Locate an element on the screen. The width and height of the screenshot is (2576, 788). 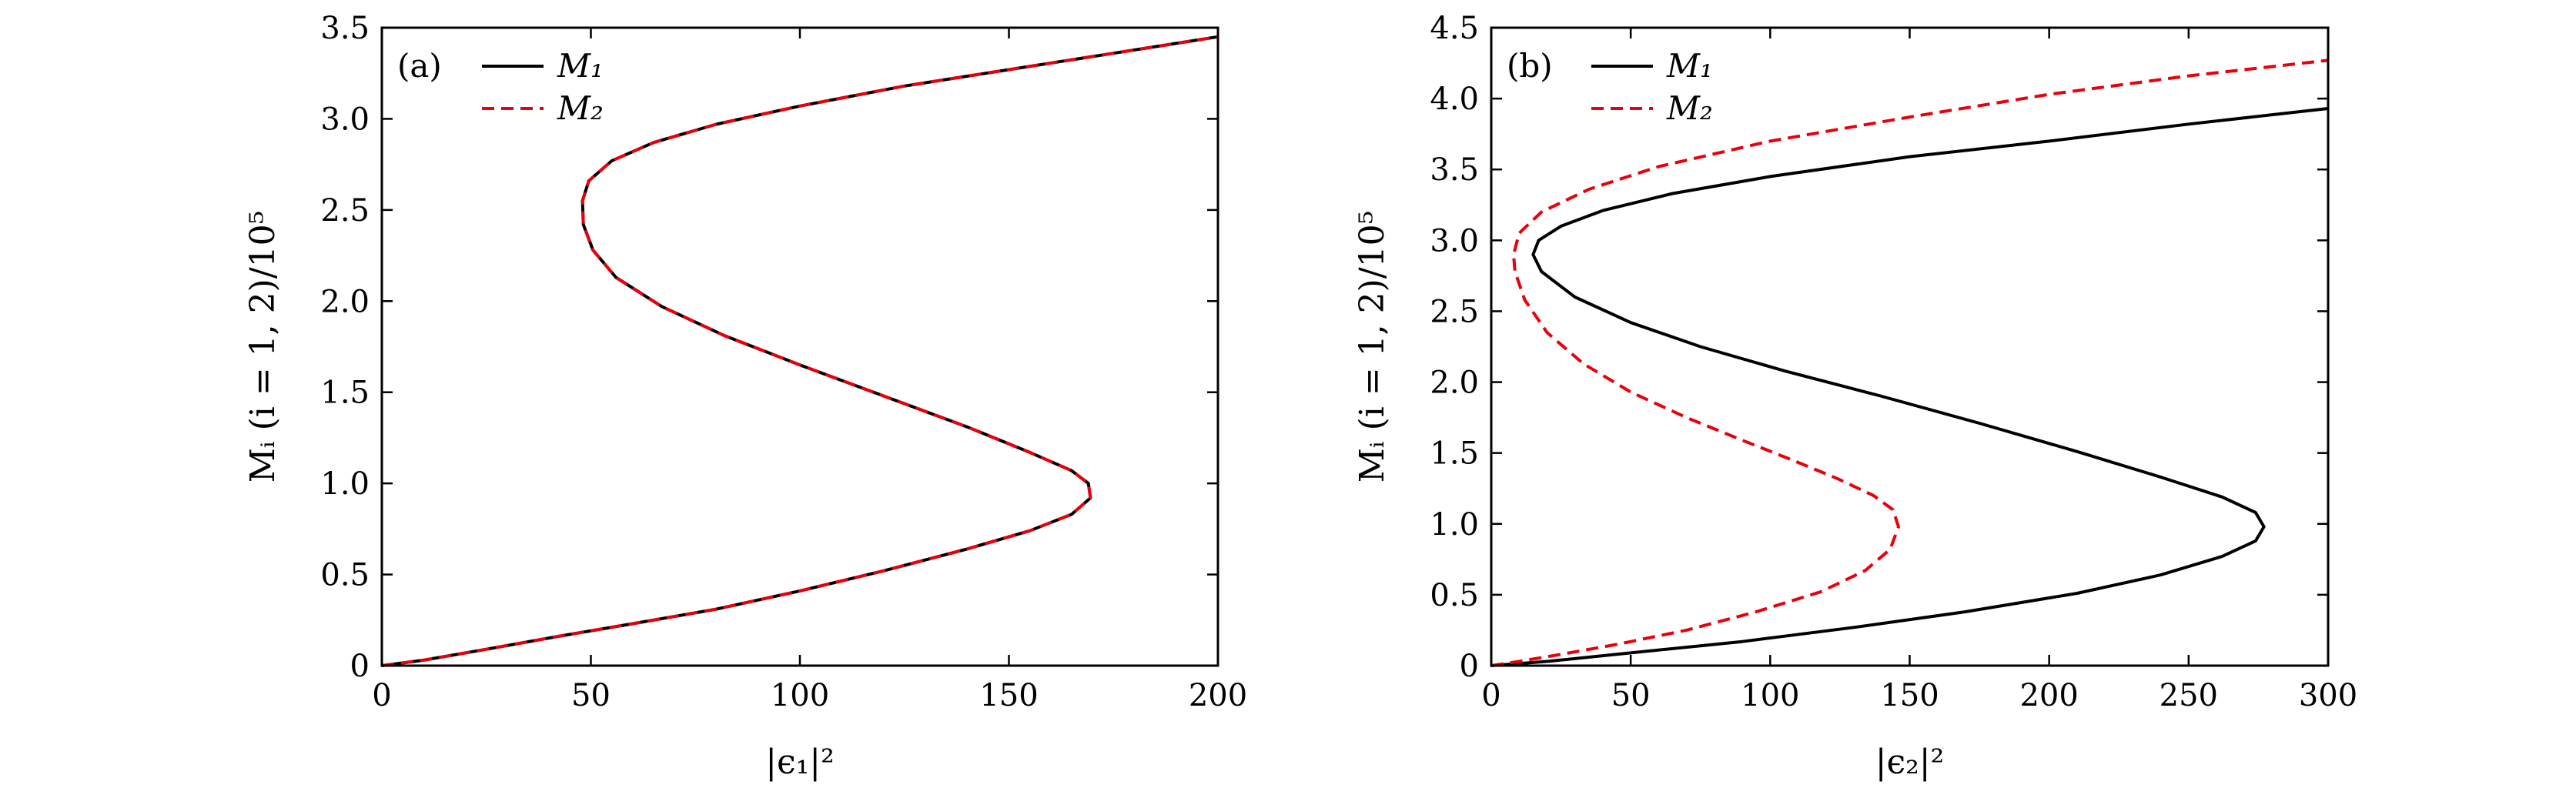
panel-b-xtick-label: 300 is located at coordinates (2328, 695).